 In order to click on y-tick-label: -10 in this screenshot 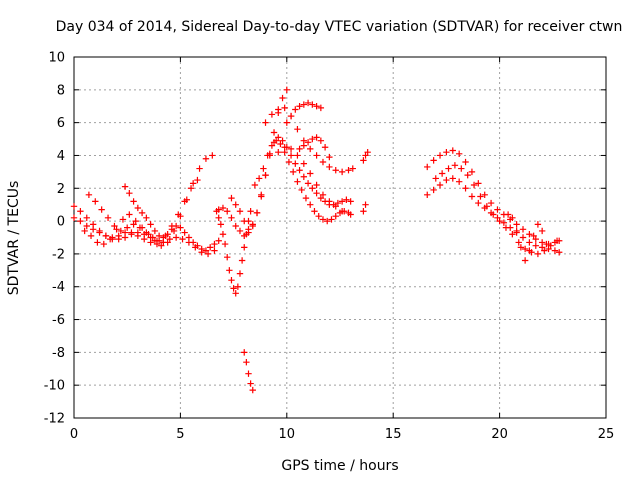, I will do `click(54, 386)`.